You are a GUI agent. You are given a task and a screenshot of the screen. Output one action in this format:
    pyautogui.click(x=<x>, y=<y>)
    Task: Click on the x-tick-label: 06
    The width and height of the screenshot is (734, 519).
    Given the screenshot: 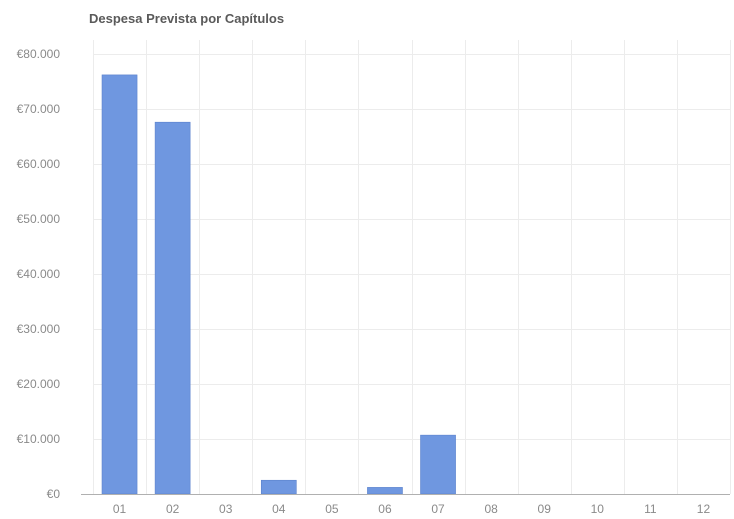 What is the action you would take?
    pyautogui.click(x=385, y=509)
    